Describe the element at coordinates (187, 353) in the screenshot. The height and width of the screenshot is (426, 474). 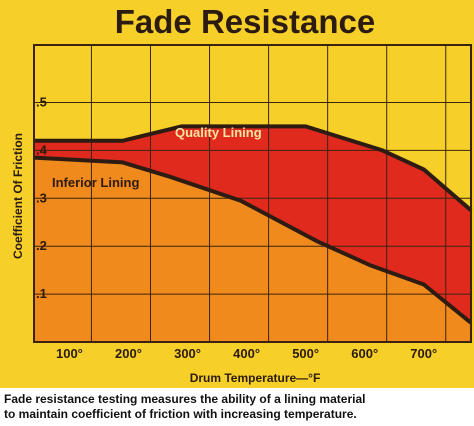
I see `x-tick-label: 300°` at that location.